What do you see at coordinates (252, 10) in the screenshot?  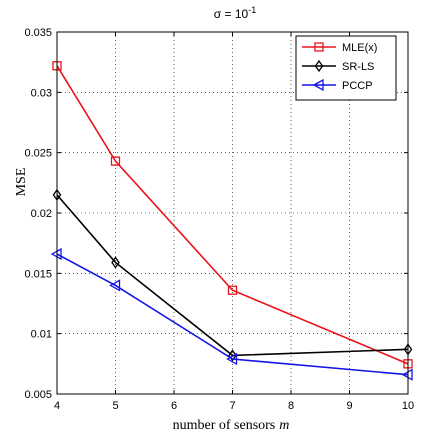 I see `chart-title-exponent: -1` at bounding box center [252, 10].